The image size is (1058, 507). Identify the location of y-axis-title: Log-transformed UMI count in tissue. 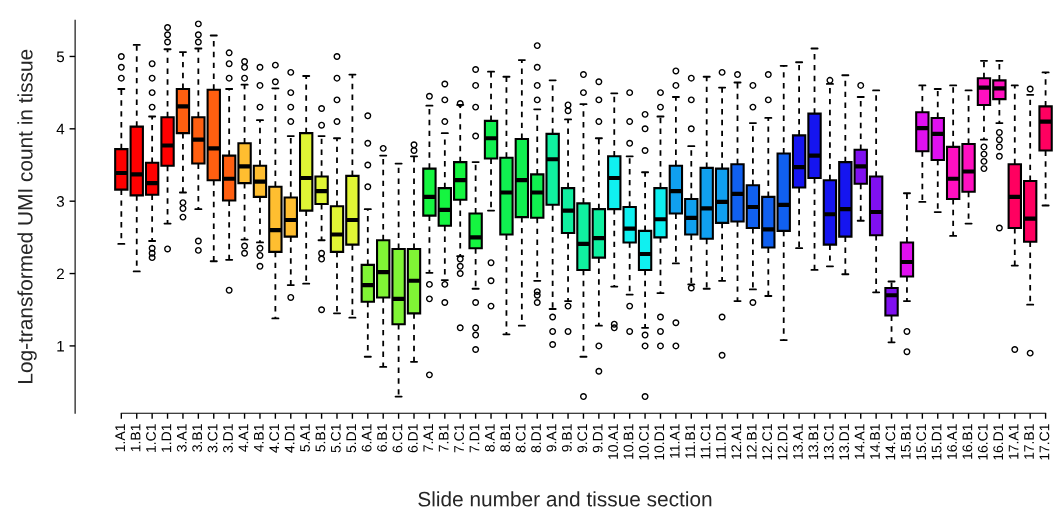
(27, 216).